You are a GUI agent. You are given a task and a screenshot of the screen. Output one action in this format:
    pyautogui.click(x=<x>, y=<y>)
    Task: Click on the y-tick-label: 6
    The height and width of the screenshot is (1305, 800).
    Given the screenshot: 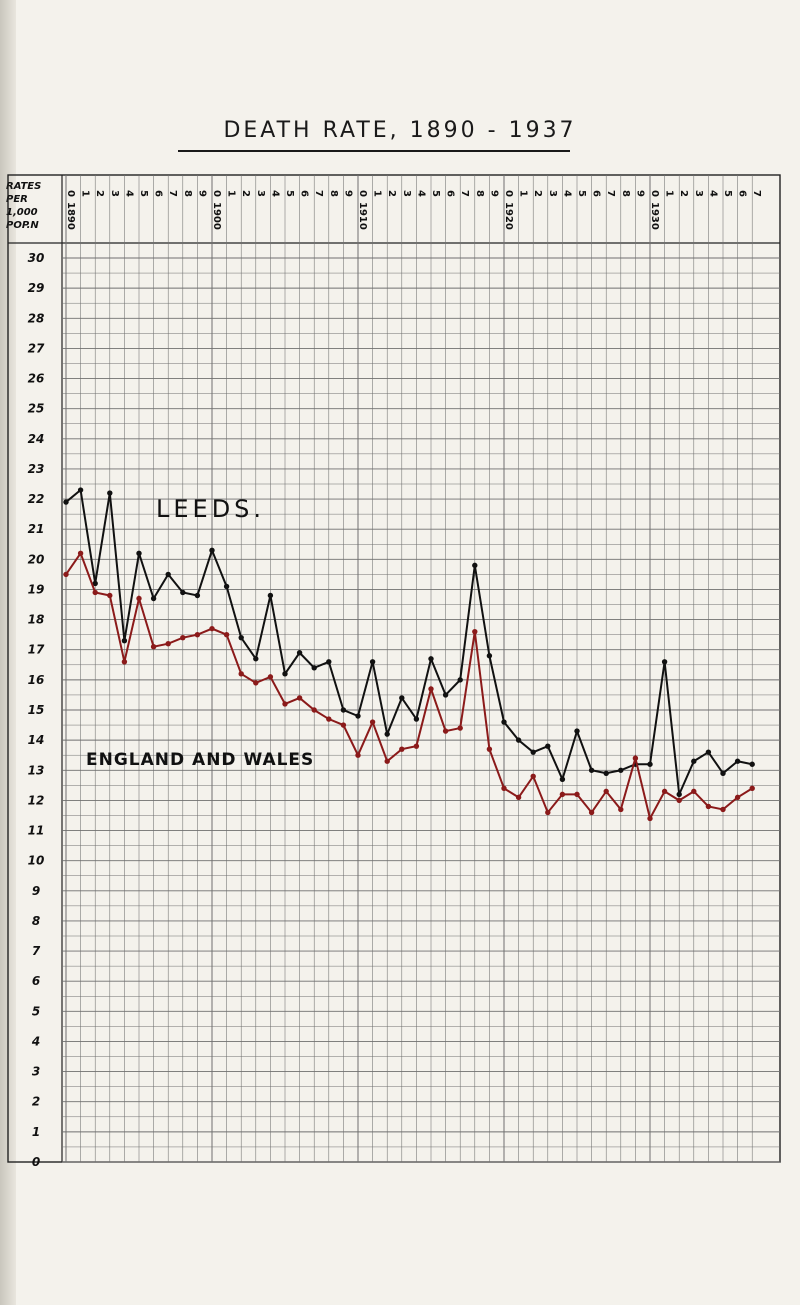 What is the action you would take?
    pyautogui.click(x=36, y=981)
    